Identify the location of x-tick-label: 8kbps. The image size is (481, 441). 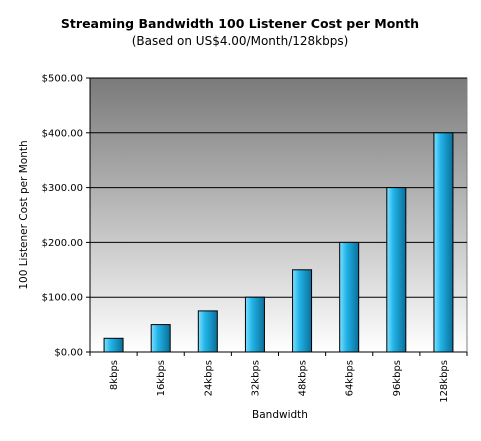
(114, 375).